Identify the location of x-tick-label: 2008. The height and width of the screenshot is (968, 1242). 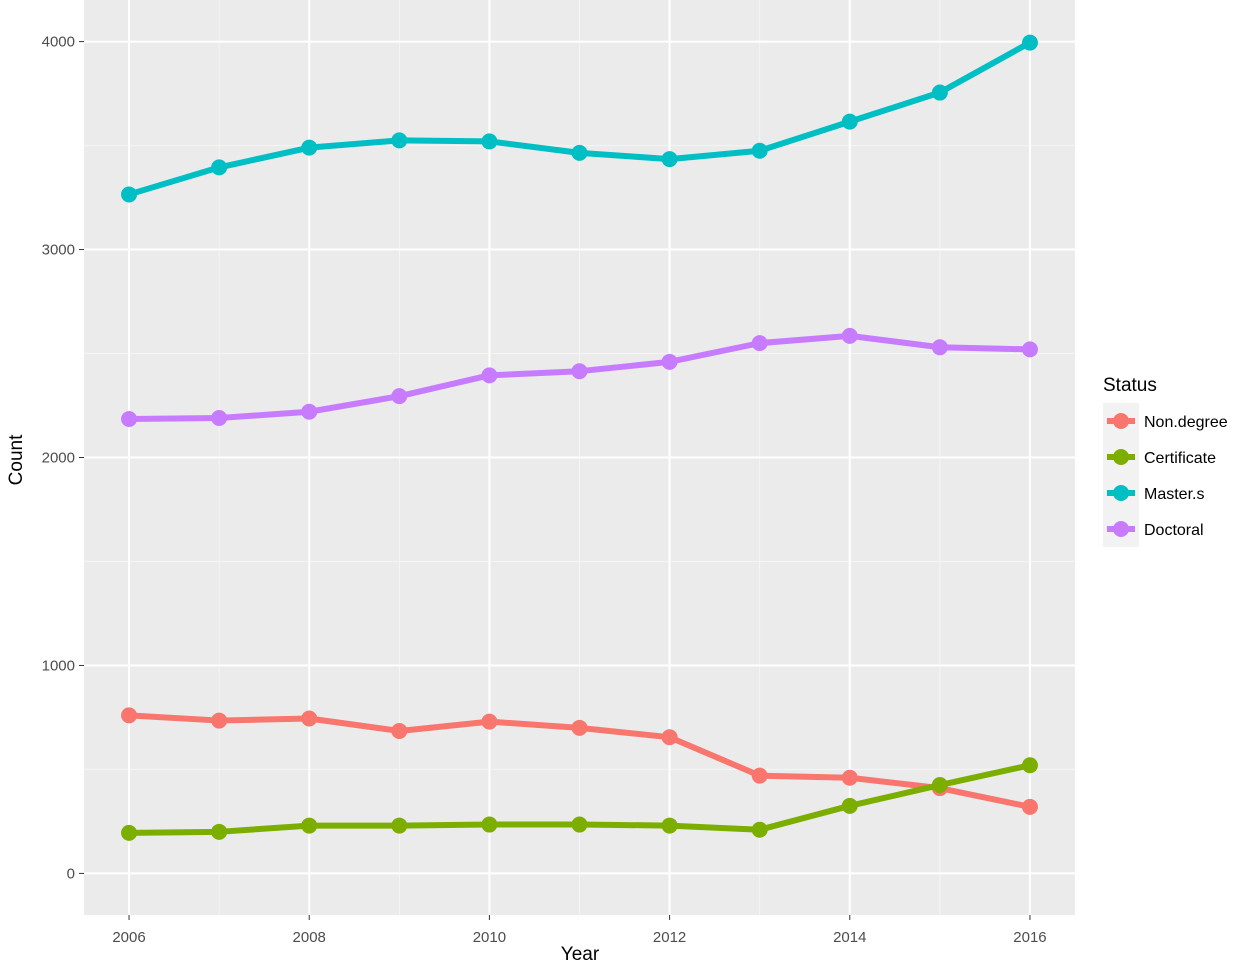
(309, 937).